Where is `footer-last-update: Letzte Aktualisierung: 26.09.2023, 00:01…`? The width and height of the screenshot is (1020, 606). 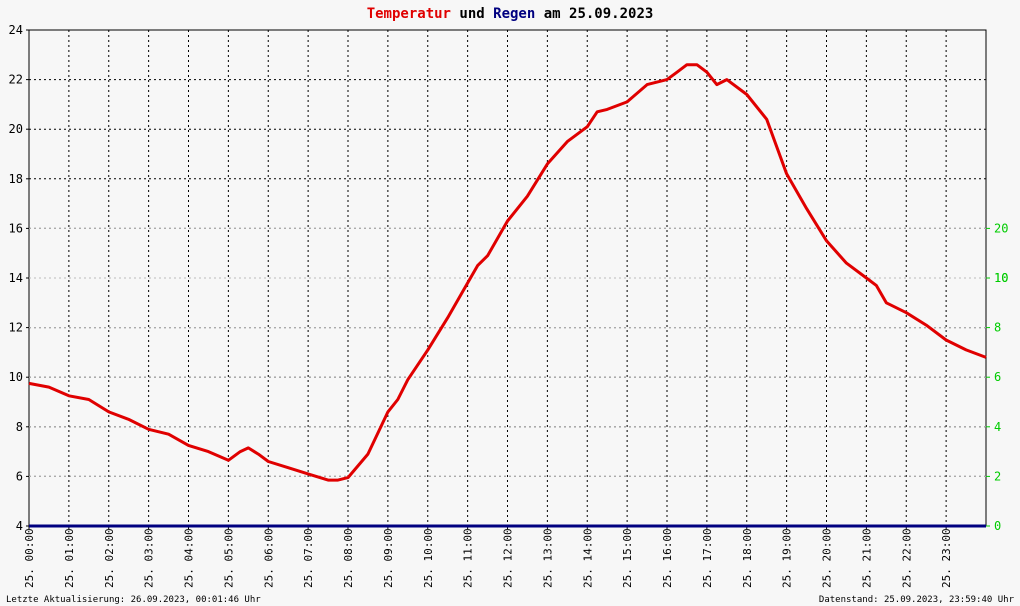
footer-last-update: Letzte Aktualisierung: 26.09.2023, 00:01… is located at coordinates (133, 600).